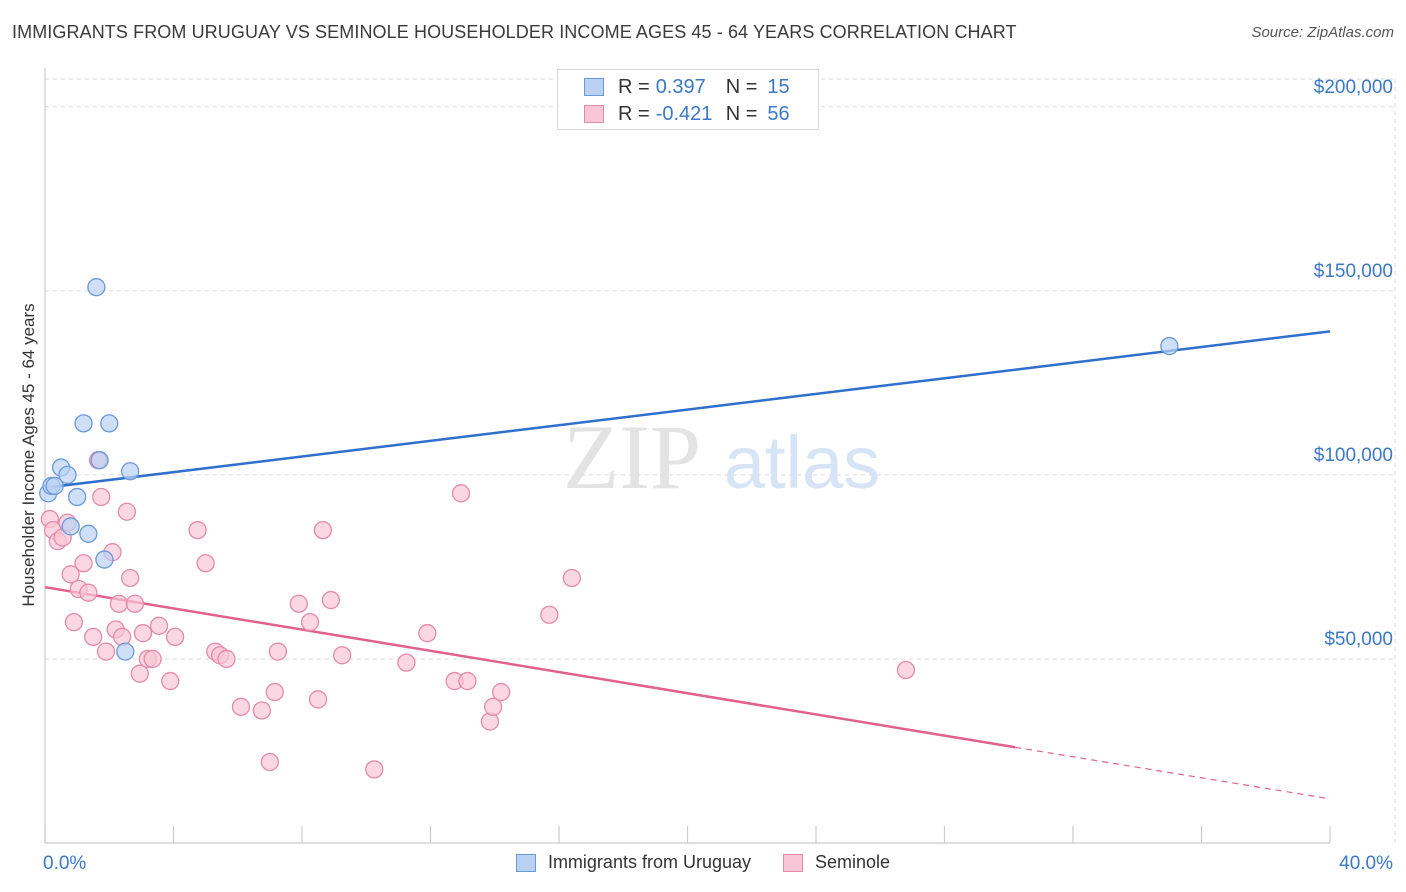 This screenshot has width=1406, height=892. What do you see at coordinates (1322, 32) in the screenshot?
I see `source-label: Source: ZipAtlas.com` at bounding box center [1322, 32].